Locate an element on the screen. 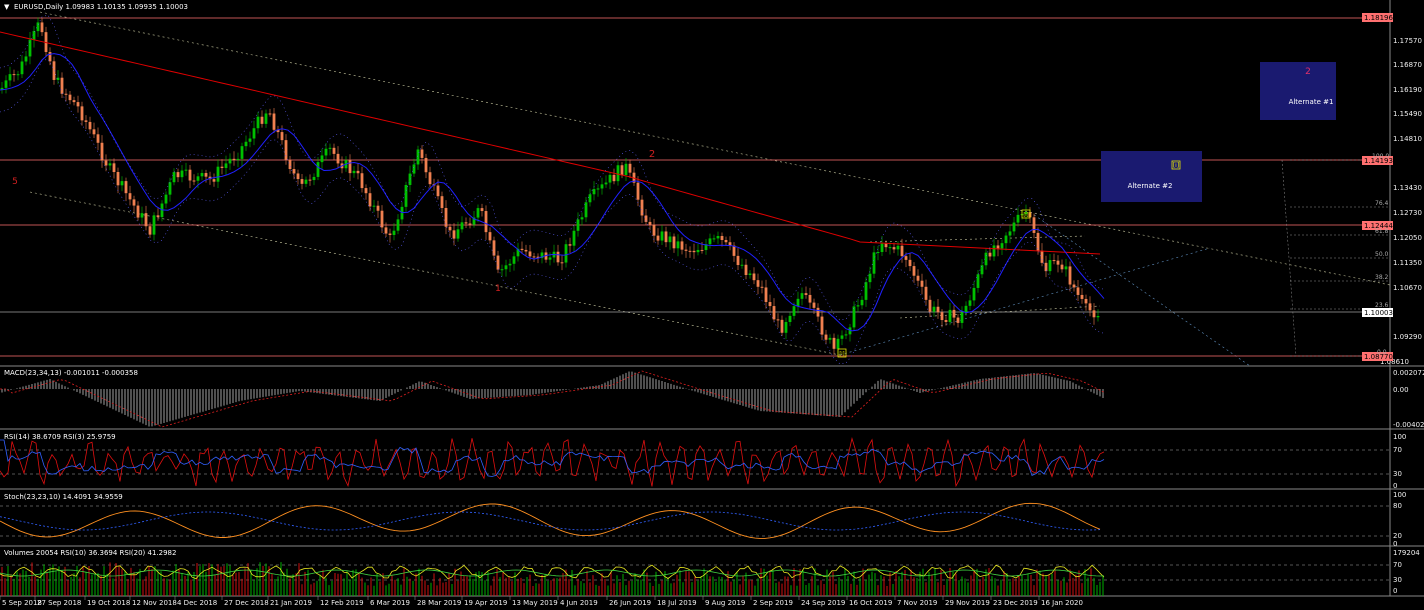  alternate-2-box is located at coordinates (1151, 176).